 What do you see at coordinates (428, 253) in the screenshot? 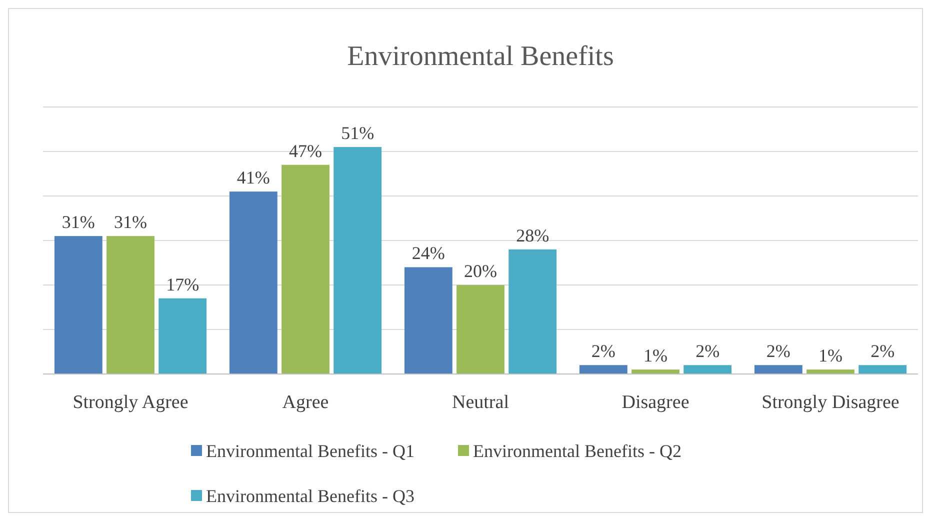
I see `data-label: 24%` at bounding box center [428, 253].